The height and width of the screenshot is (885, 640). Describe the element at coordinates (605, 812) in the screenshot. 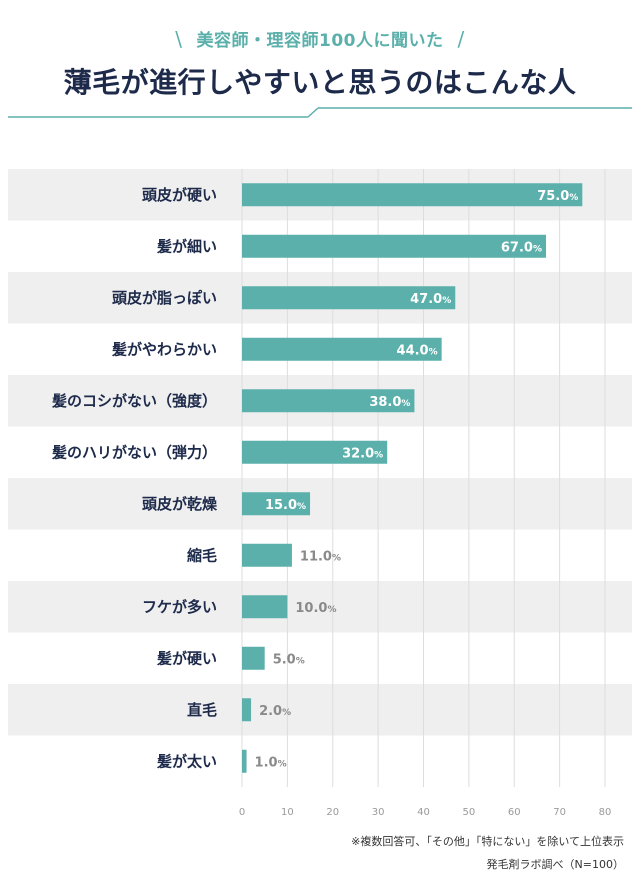

I see `tick-label: 80` at that location.